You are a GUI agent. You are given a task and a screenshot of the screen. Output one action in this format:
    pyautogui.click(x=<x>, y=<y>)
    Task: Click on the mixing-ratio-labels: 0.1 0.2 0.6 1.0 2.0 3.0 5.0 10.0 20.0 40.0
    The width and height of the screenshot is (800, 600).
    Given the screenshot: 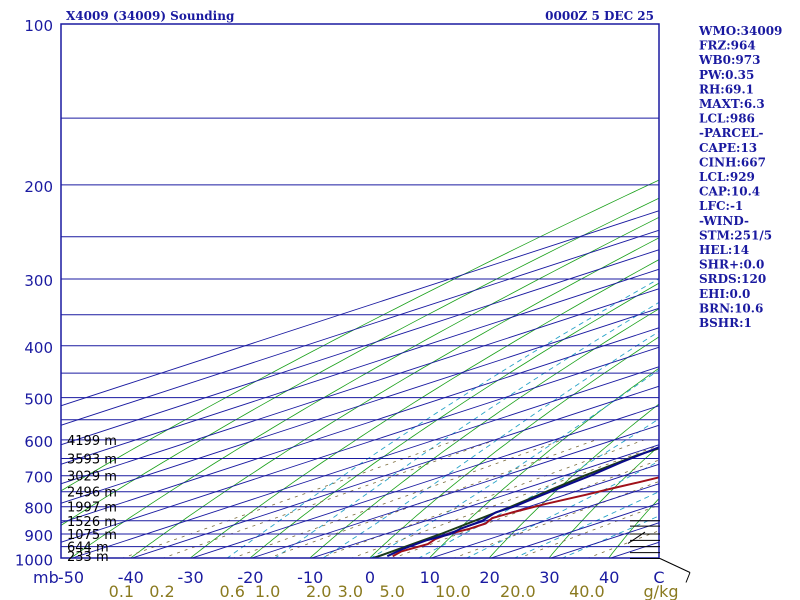 What is the action you would take?
    pyautogui.click(x=357, y=591)
    